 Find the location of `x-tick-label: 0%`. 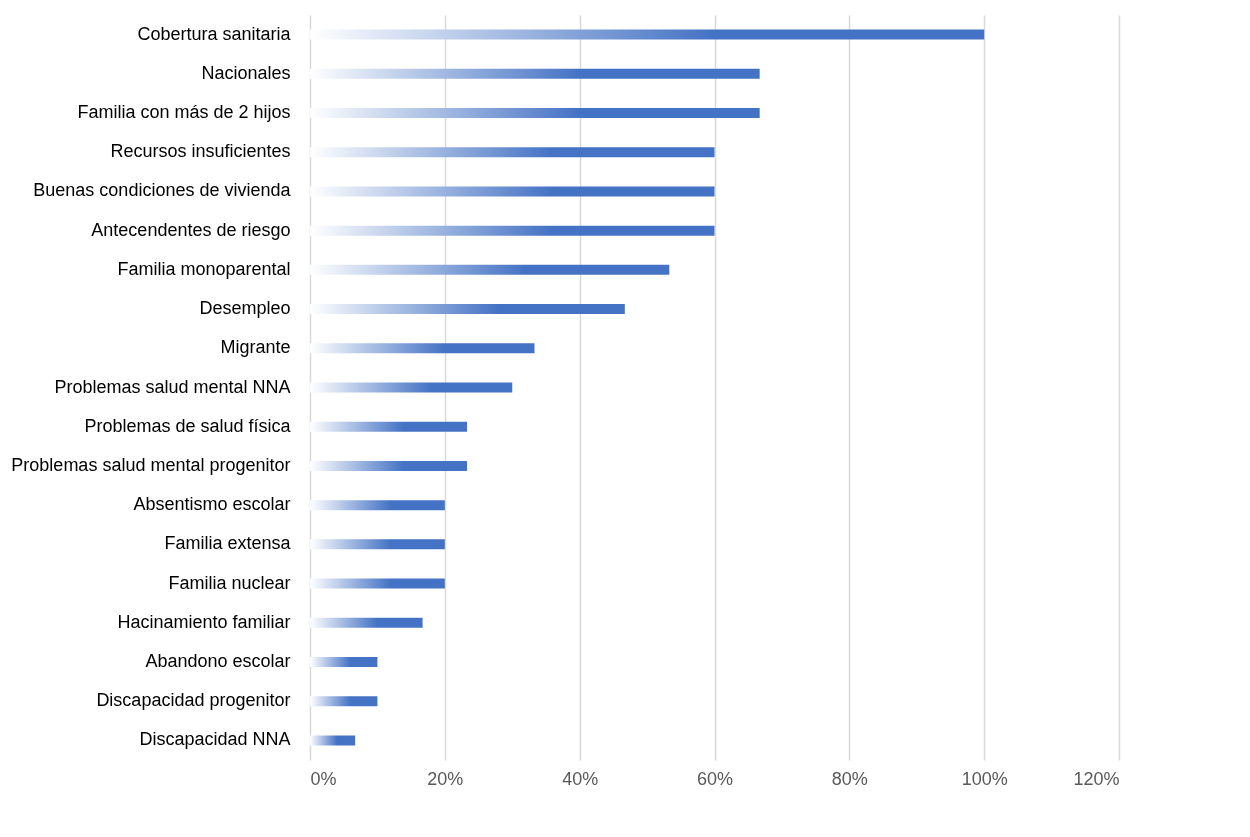

x-tick-label: 0% is located at coordinates (323, 778).